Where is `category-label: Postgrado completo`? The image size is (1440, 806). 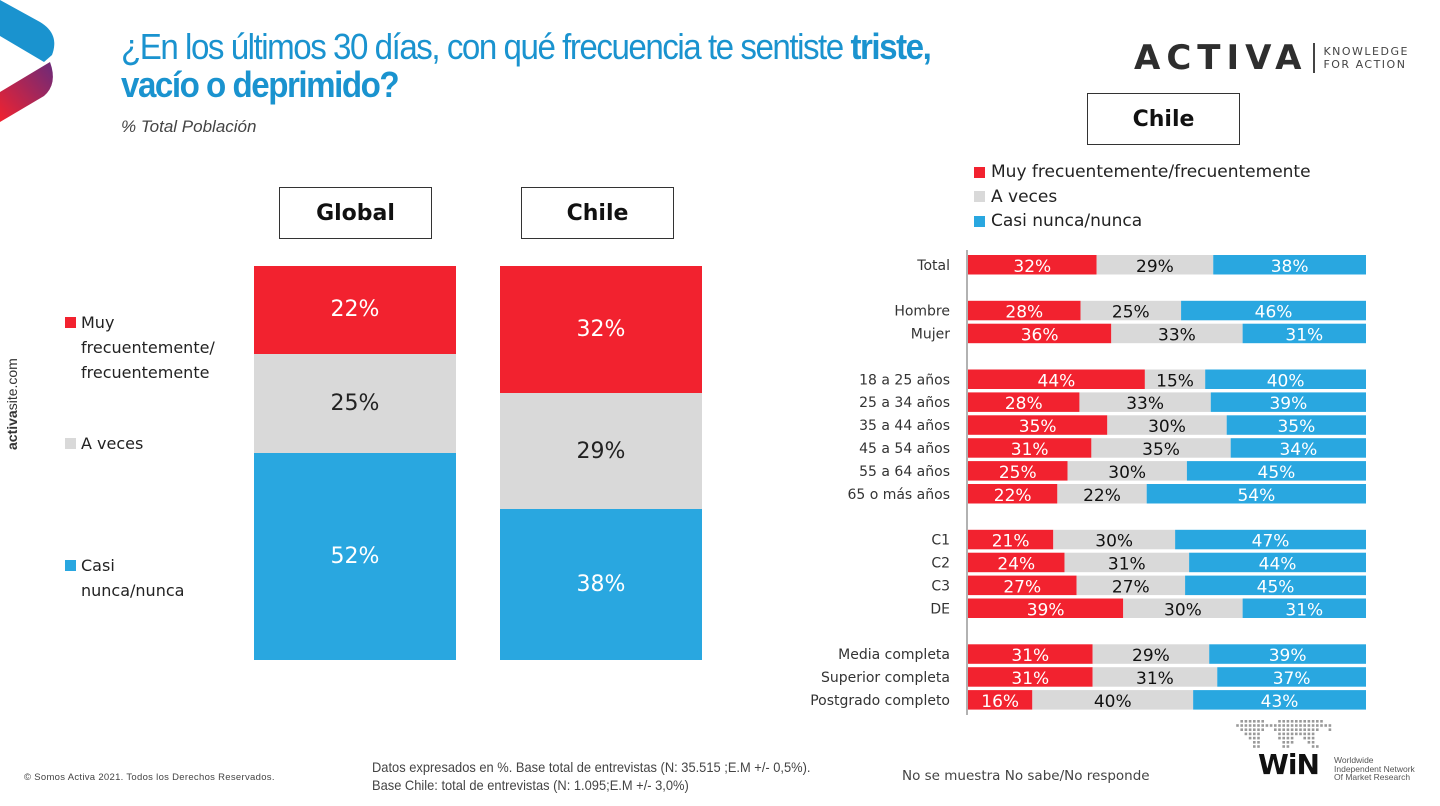 category-label: Postgrado completo is located at coordinates (880, 701).